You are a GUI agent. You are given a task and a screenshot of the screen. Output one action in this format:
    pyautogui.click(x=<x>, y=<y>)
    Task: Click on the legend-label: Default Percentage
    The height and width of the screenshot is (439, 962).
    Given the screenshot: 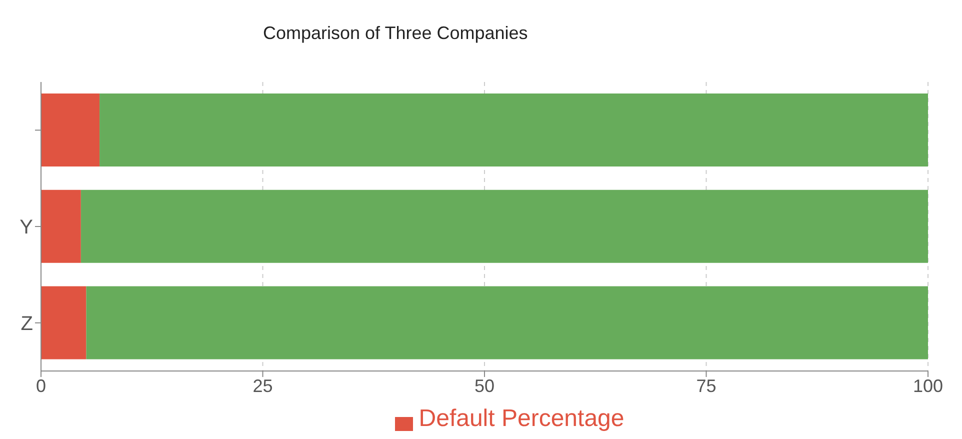 What is the action you would take?
    pyautogui.click(x=521, y=419)
    